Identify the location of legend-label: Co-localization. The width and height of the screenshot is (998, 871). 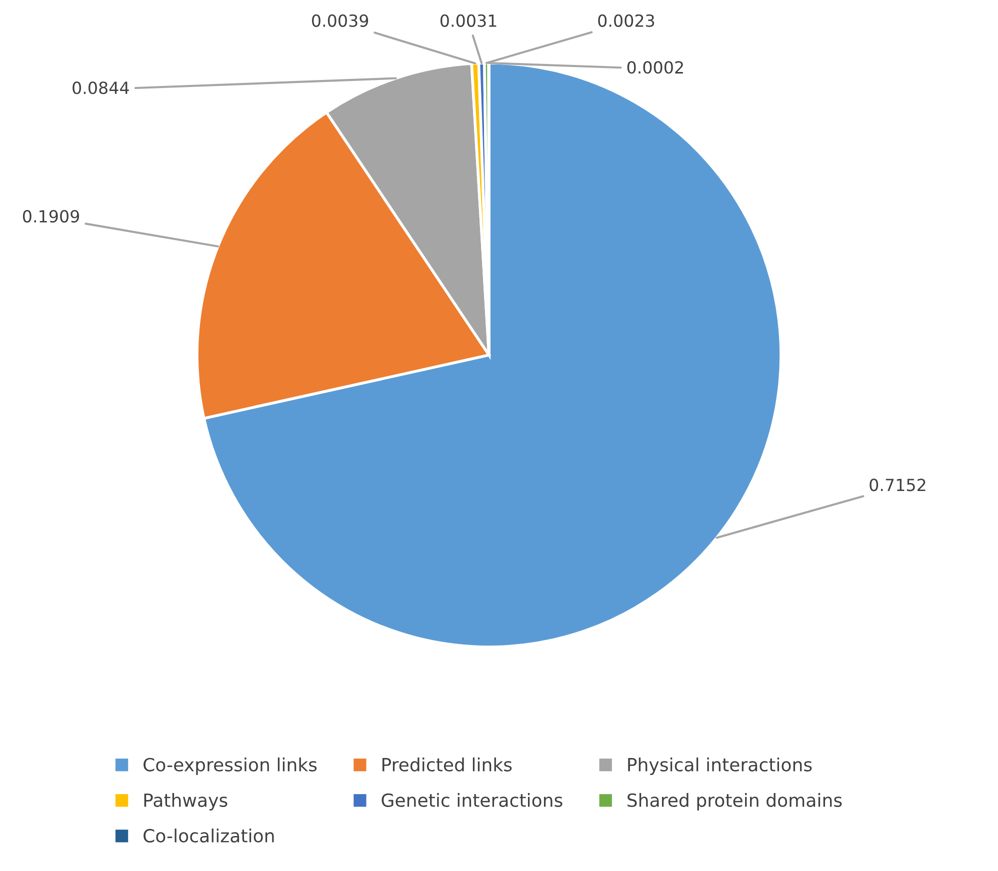
(209, 835).